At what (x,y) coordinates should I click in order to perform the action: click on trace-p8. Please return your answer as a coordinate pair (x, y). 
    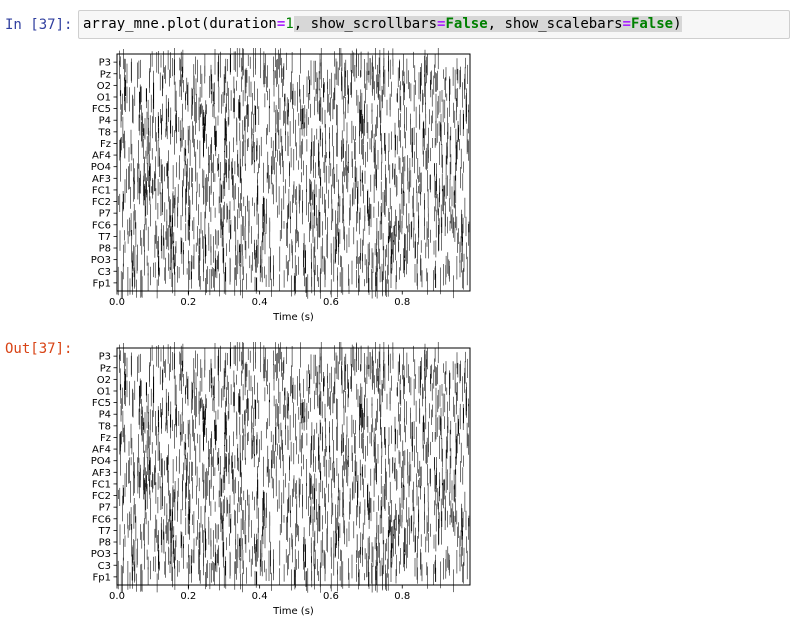
    Looking at the image, I should click on (295, 248).